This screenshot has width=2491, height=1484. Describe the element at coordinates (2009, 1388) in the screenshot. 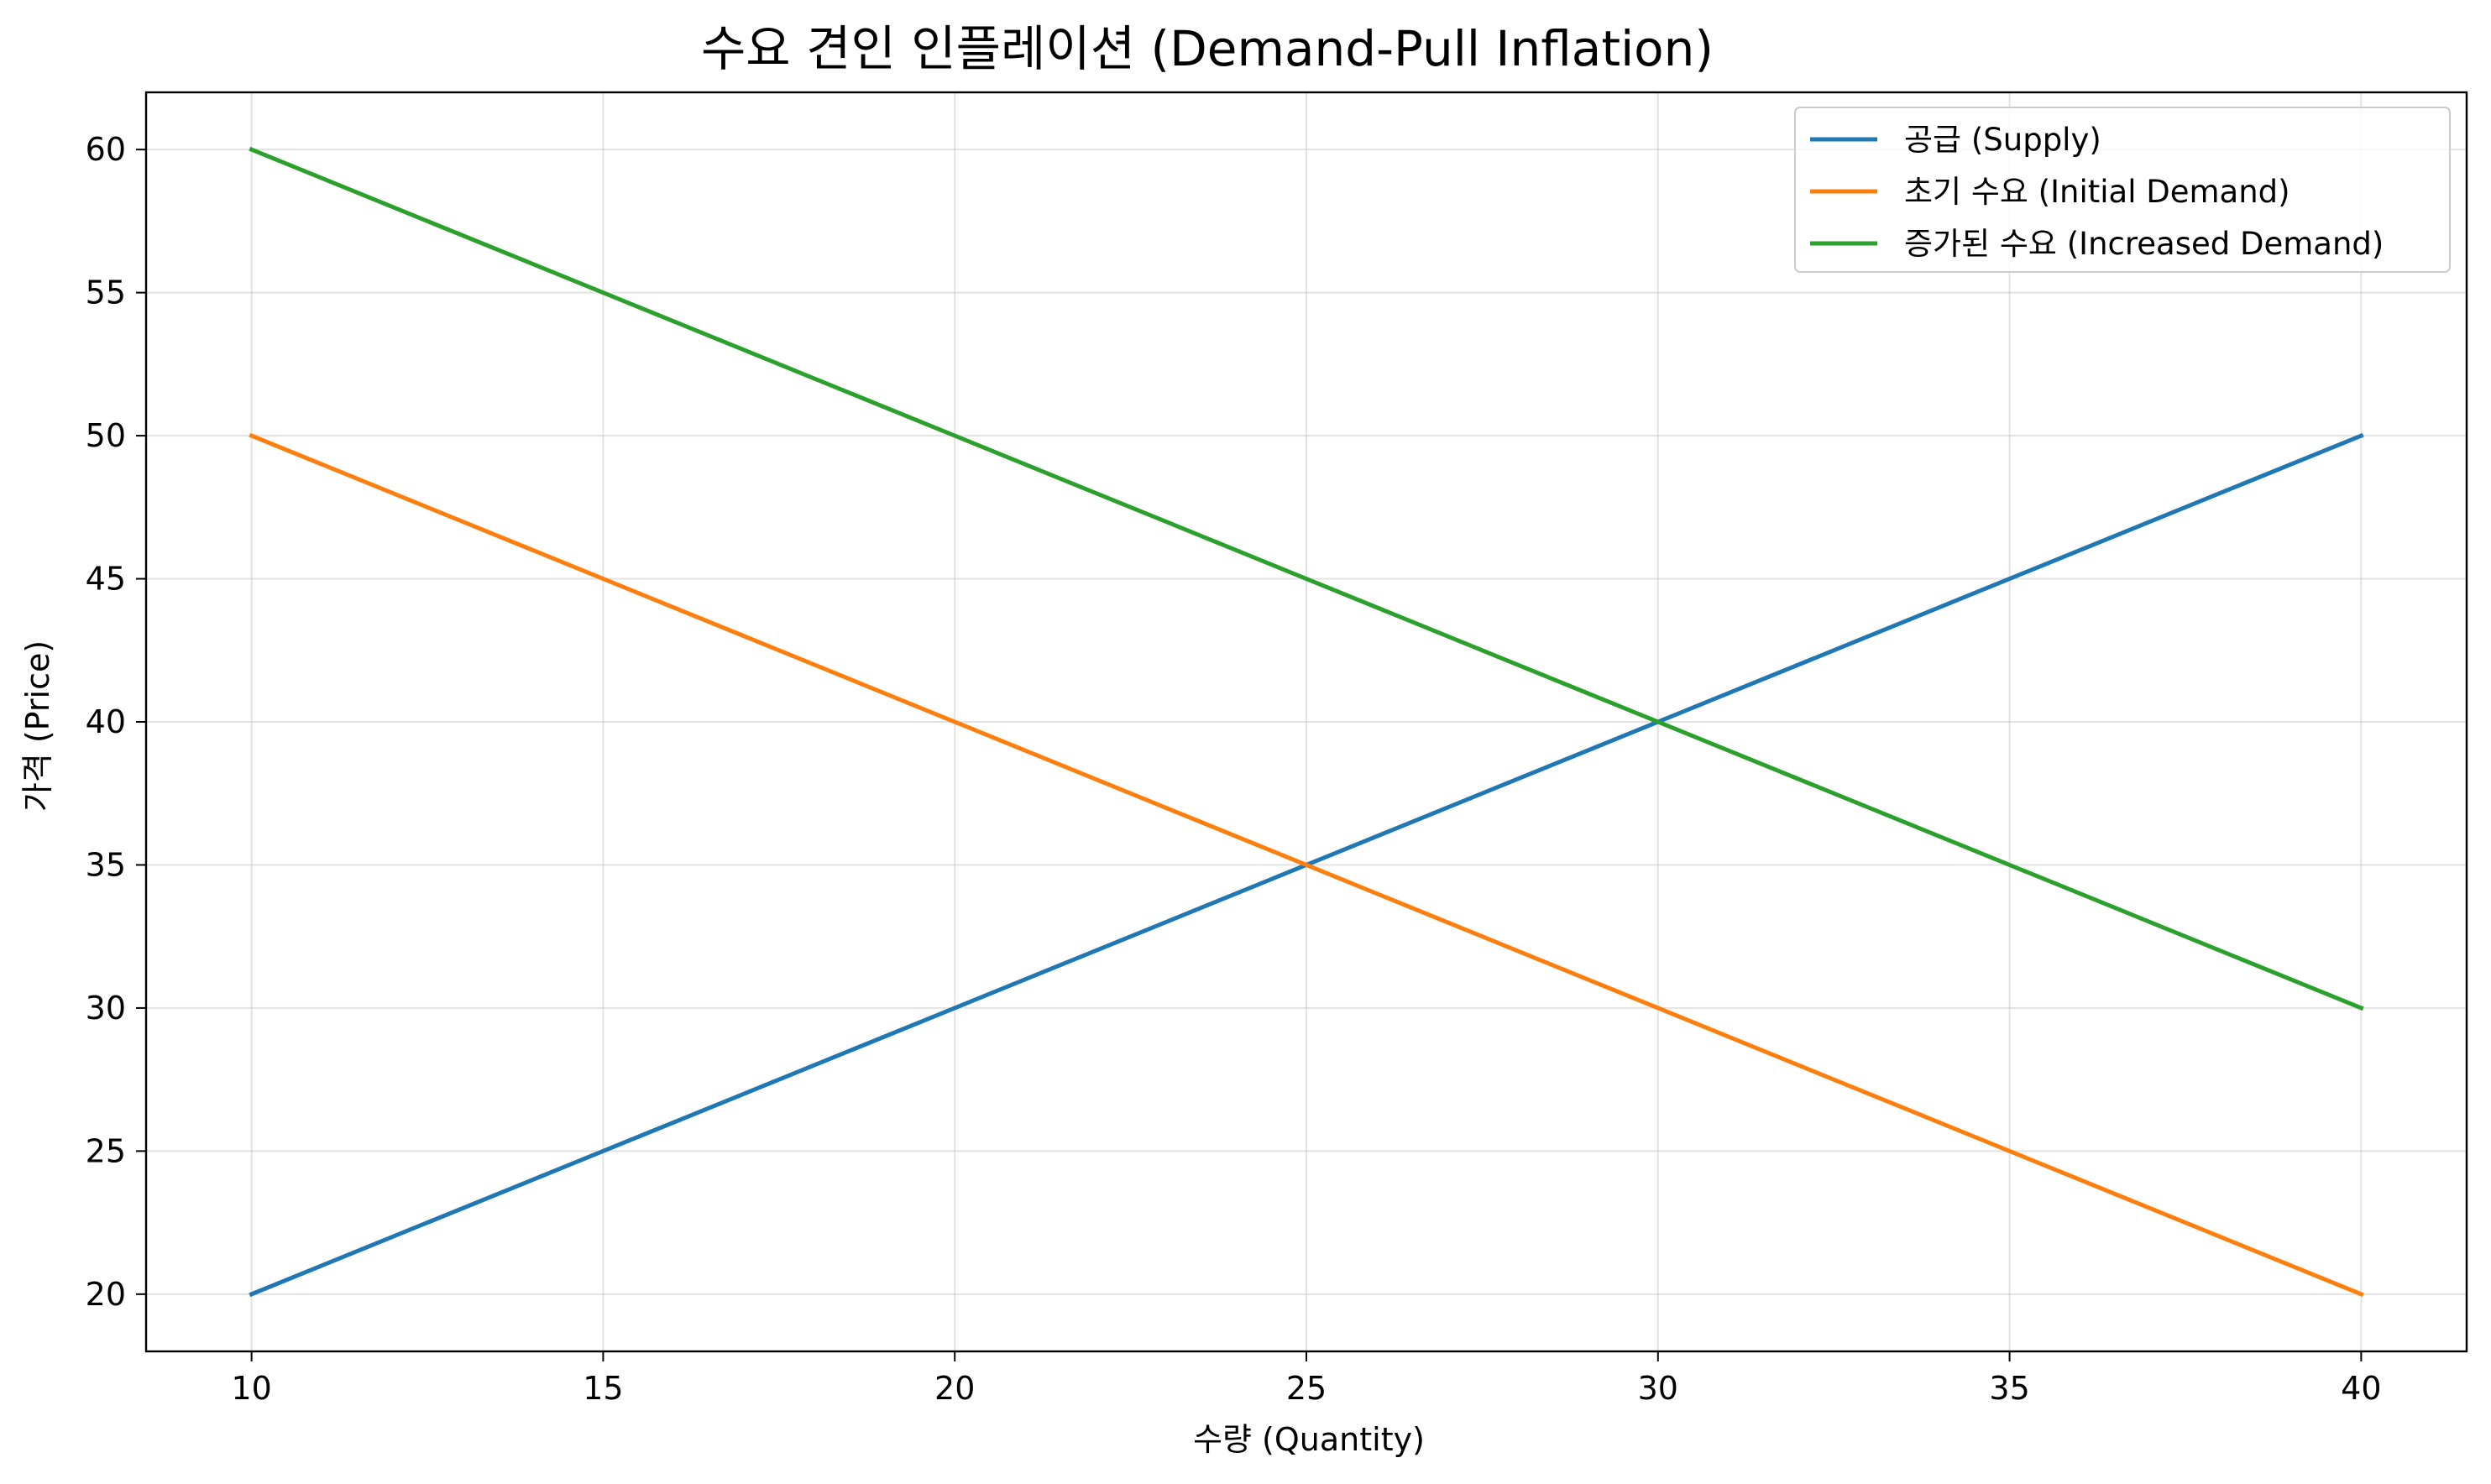

I see `x-tick-label: 35` at that location.